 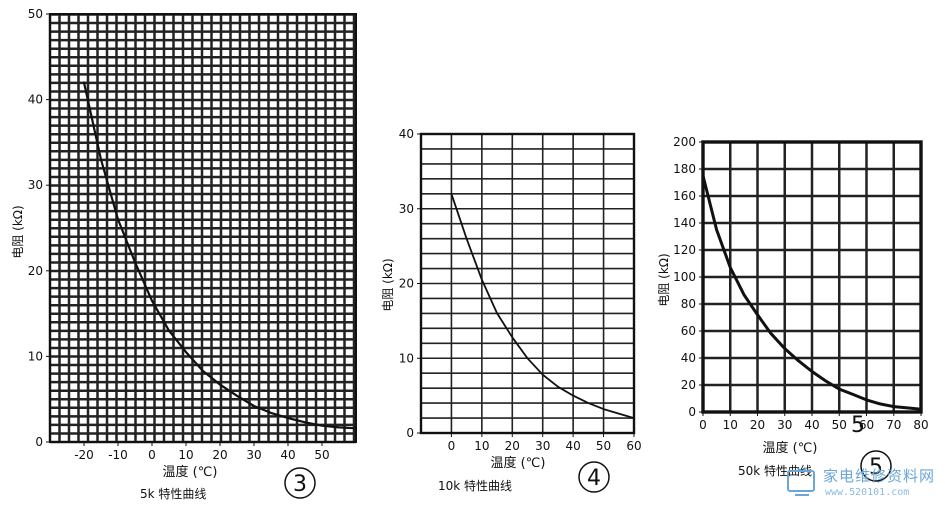 I want to click on watermark: 家电维修资料网 www.520101.com, so click(x=860, y=484).